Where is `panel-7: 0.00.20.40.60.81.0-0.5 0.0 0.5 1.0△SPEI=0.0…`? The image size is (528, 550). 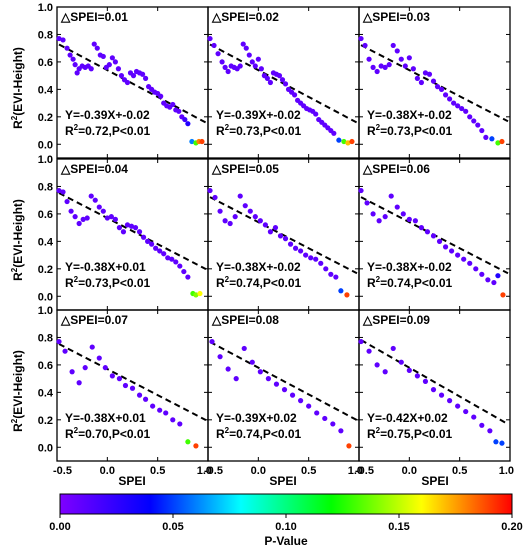 panel-7: 0.00.20.40.60.81.0-0.5 0.0 0.5 1.0△SPEI=0.0… is located at coordinates (125, 391).